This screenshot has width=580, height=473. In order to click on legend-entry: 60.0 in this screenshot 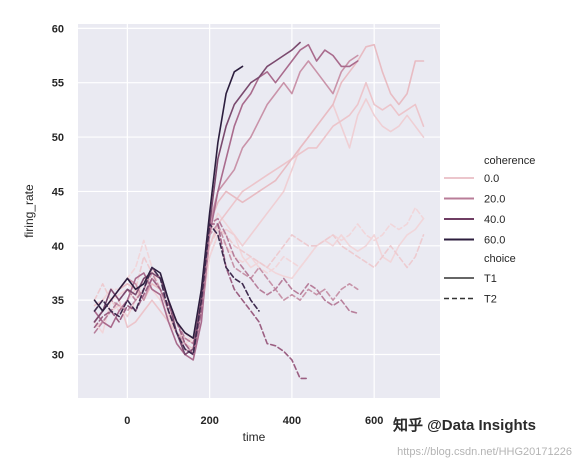, I will do `click(494, 241)`.